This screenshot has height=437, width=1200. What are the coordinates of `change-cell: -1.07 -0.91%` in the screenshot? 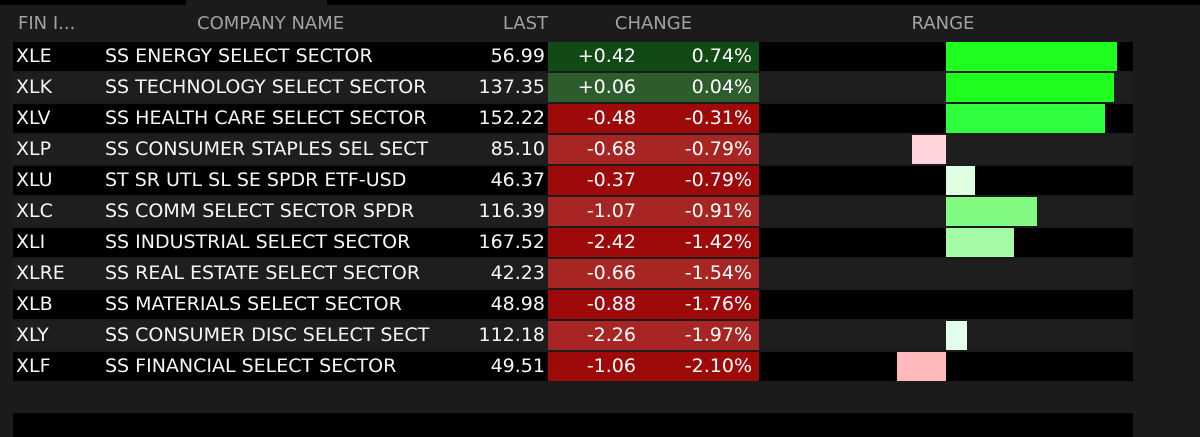 It's located at (653, 211).